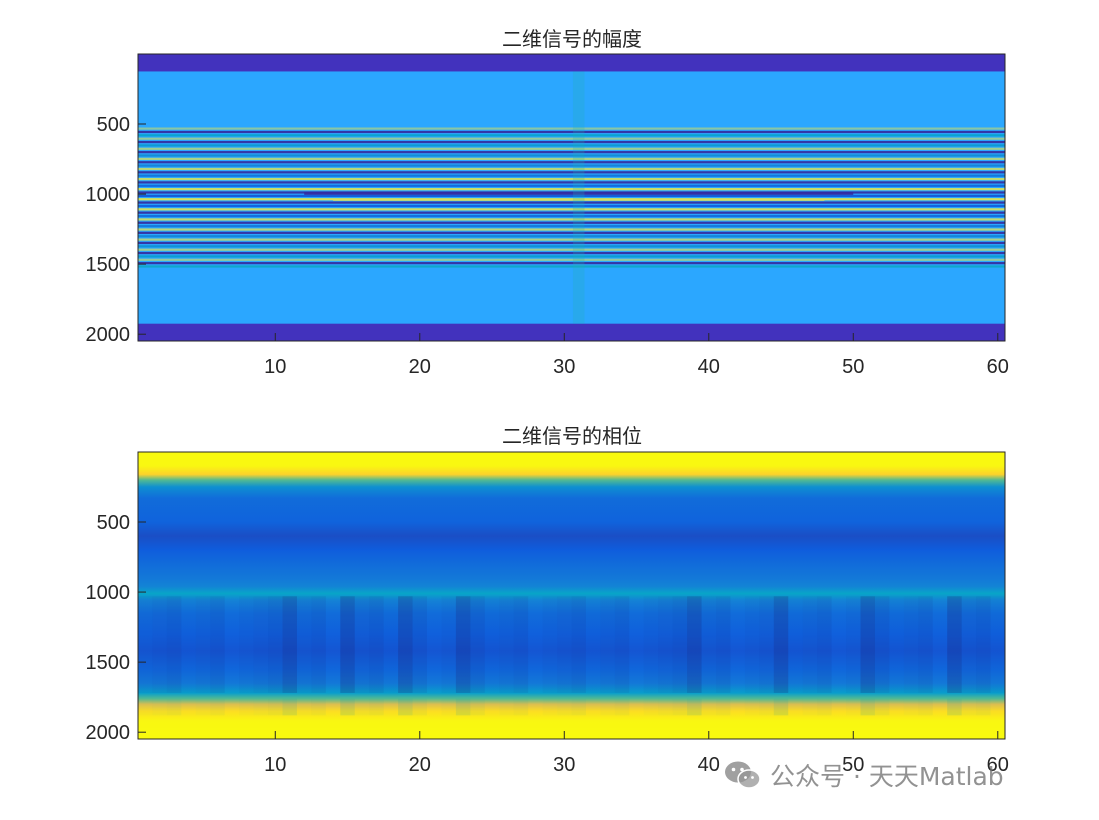 Image resolution: width=1099 pixels, height=820 pixels. What do you see at coordinates (887, 776) in the screenshot?
I see `watermark-text: 公众号 · 天天Matlab` at bounding box center [887, 776].